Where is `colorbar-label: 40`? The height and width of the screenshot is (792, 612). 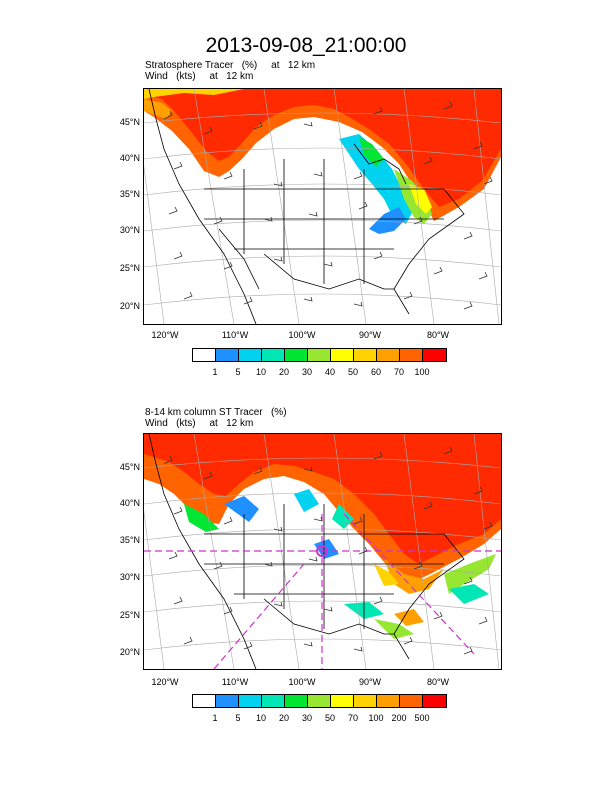
colorbar-label: 40 is located at coordinates (329, 372).